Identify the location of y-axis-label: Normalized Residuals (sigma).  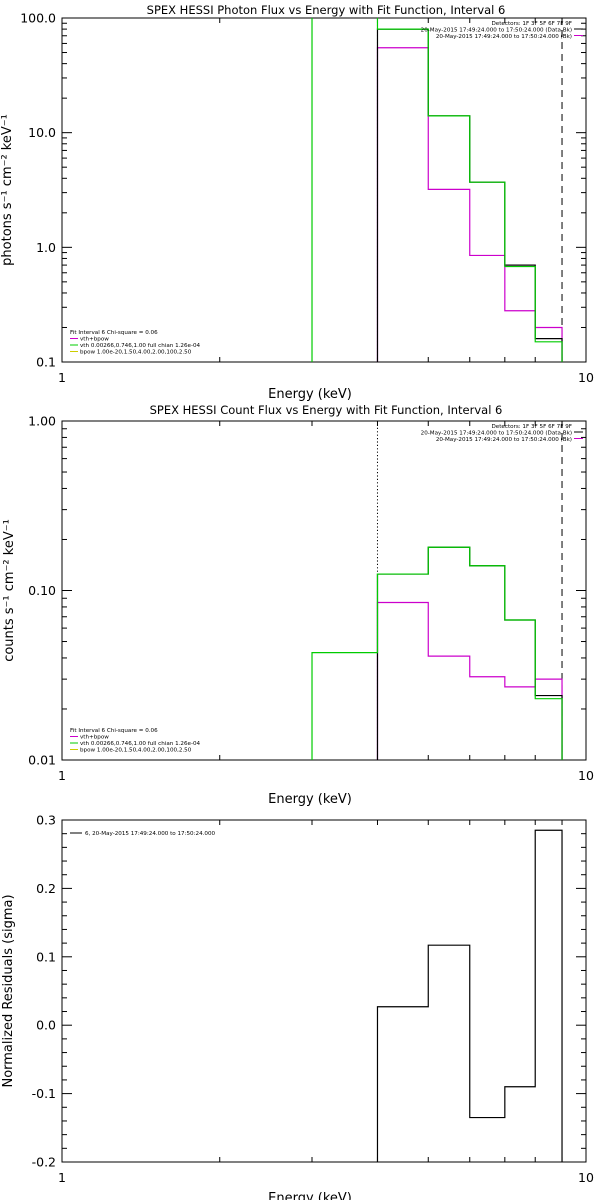
(8, 990).